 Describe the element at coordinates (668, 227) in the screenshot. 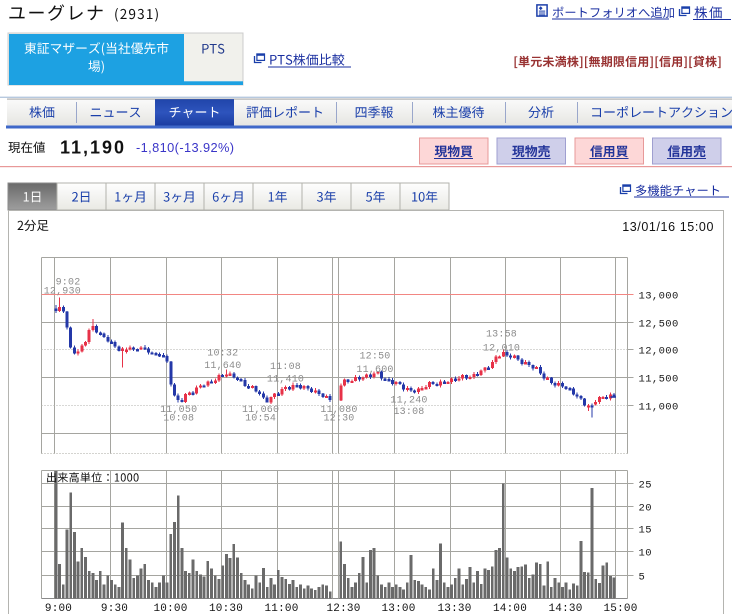

I see `svg-text: 13/01/16 15:00` at that location.